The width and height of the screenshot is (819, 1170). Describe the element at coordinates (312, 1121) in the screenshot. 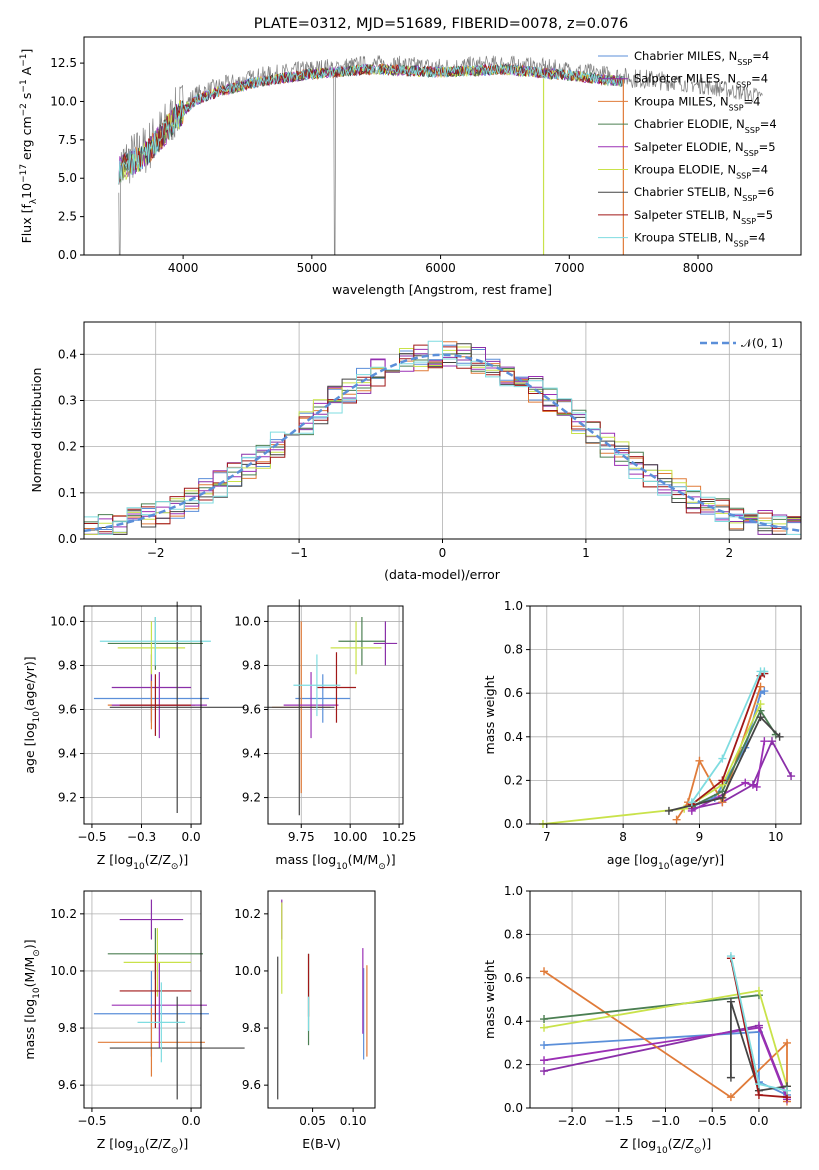

I see `x-tick-label: 0.05` at that location.